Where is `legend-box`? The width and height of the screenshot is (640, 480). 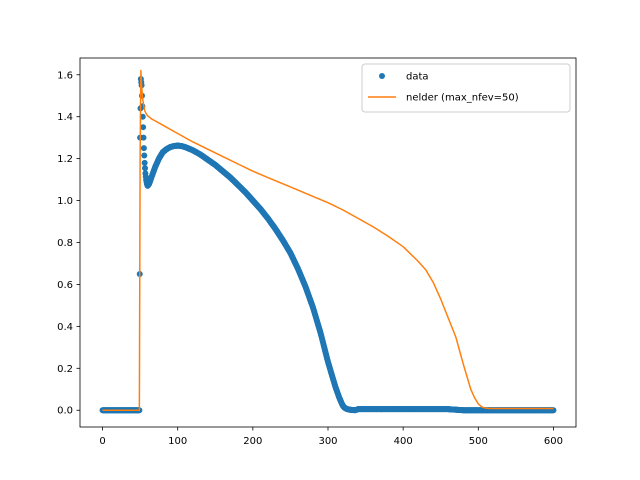
legend-box is located at coordinates (466, 88).